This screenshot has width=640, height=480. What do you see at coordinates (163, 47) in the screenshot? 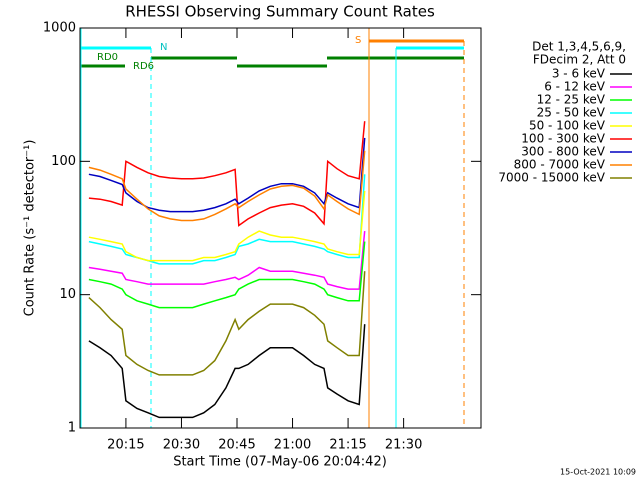
I see `status-label: N` at bounding box center [163, 47].